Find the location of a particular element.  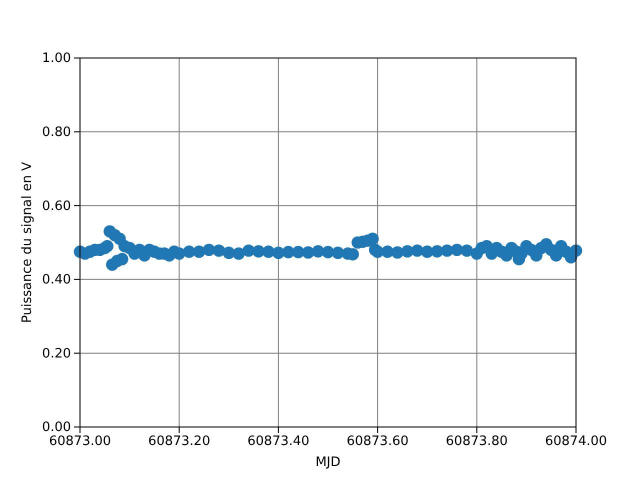

x-tick-label: 60873.40 is located at coordinates (278, 442).